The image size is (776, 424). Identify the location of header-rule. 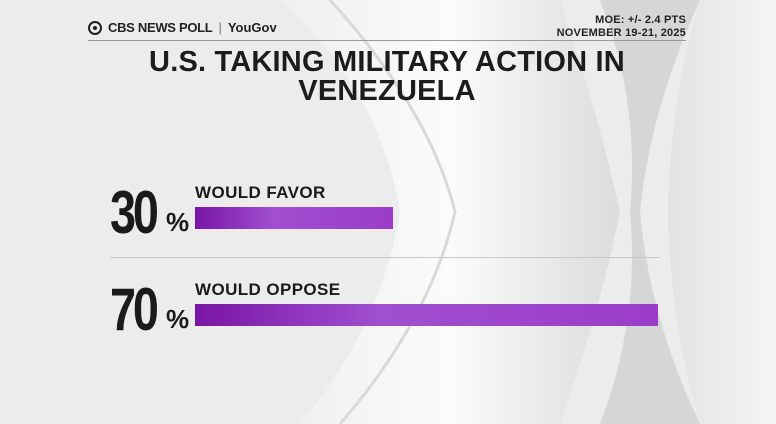
(387, 40).